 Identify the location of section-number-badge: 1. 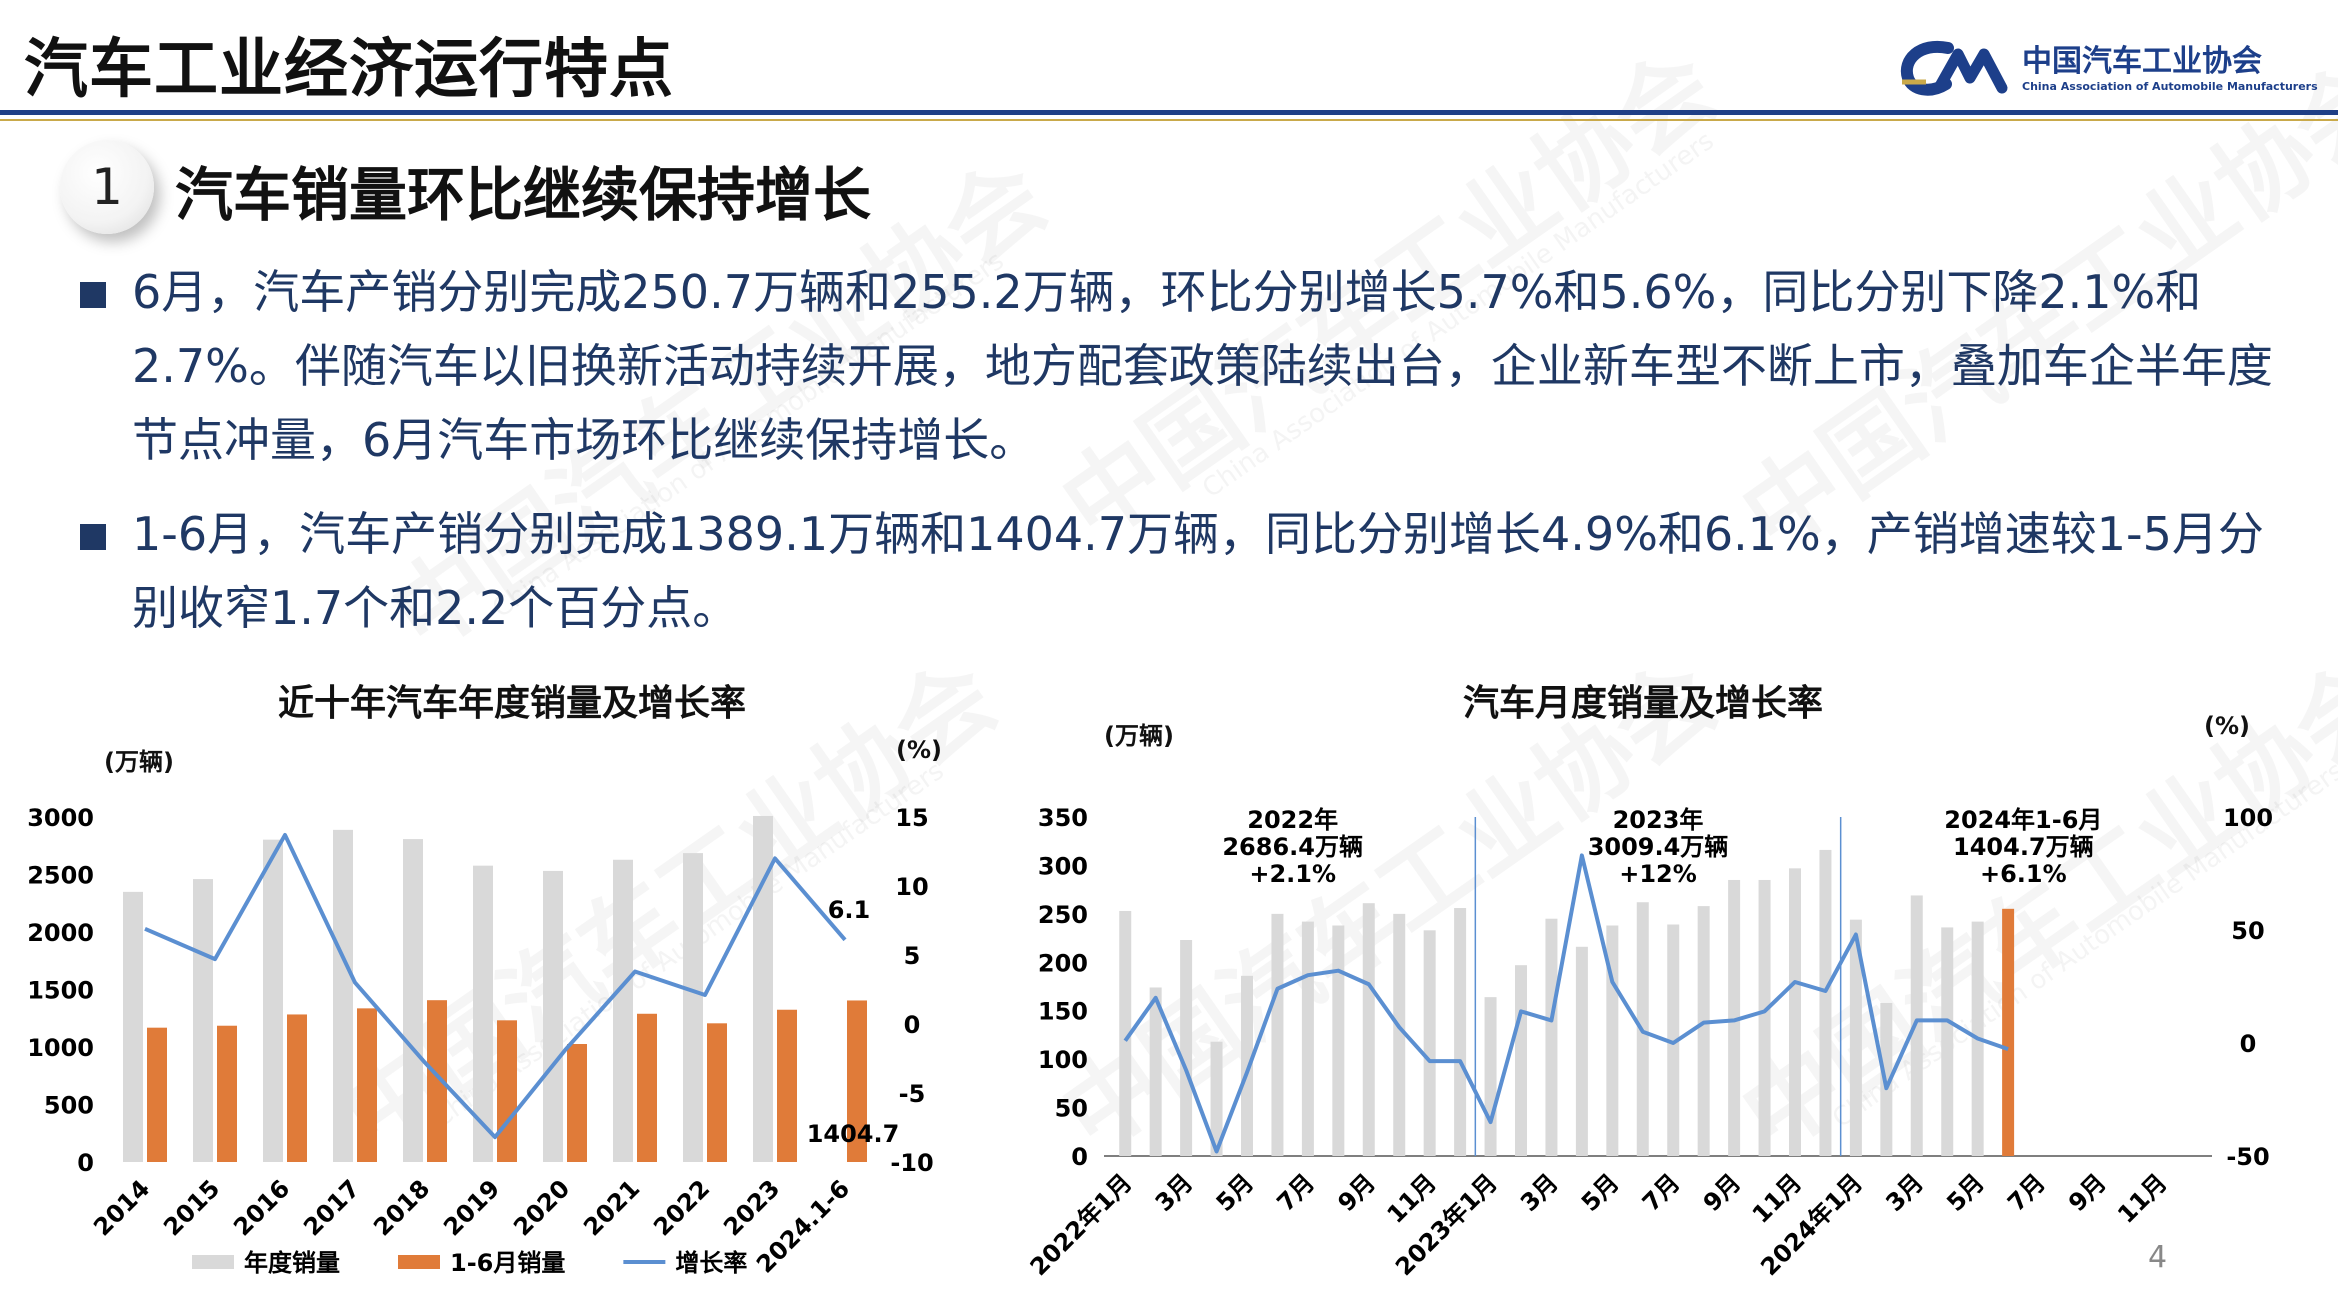
(107, 187).